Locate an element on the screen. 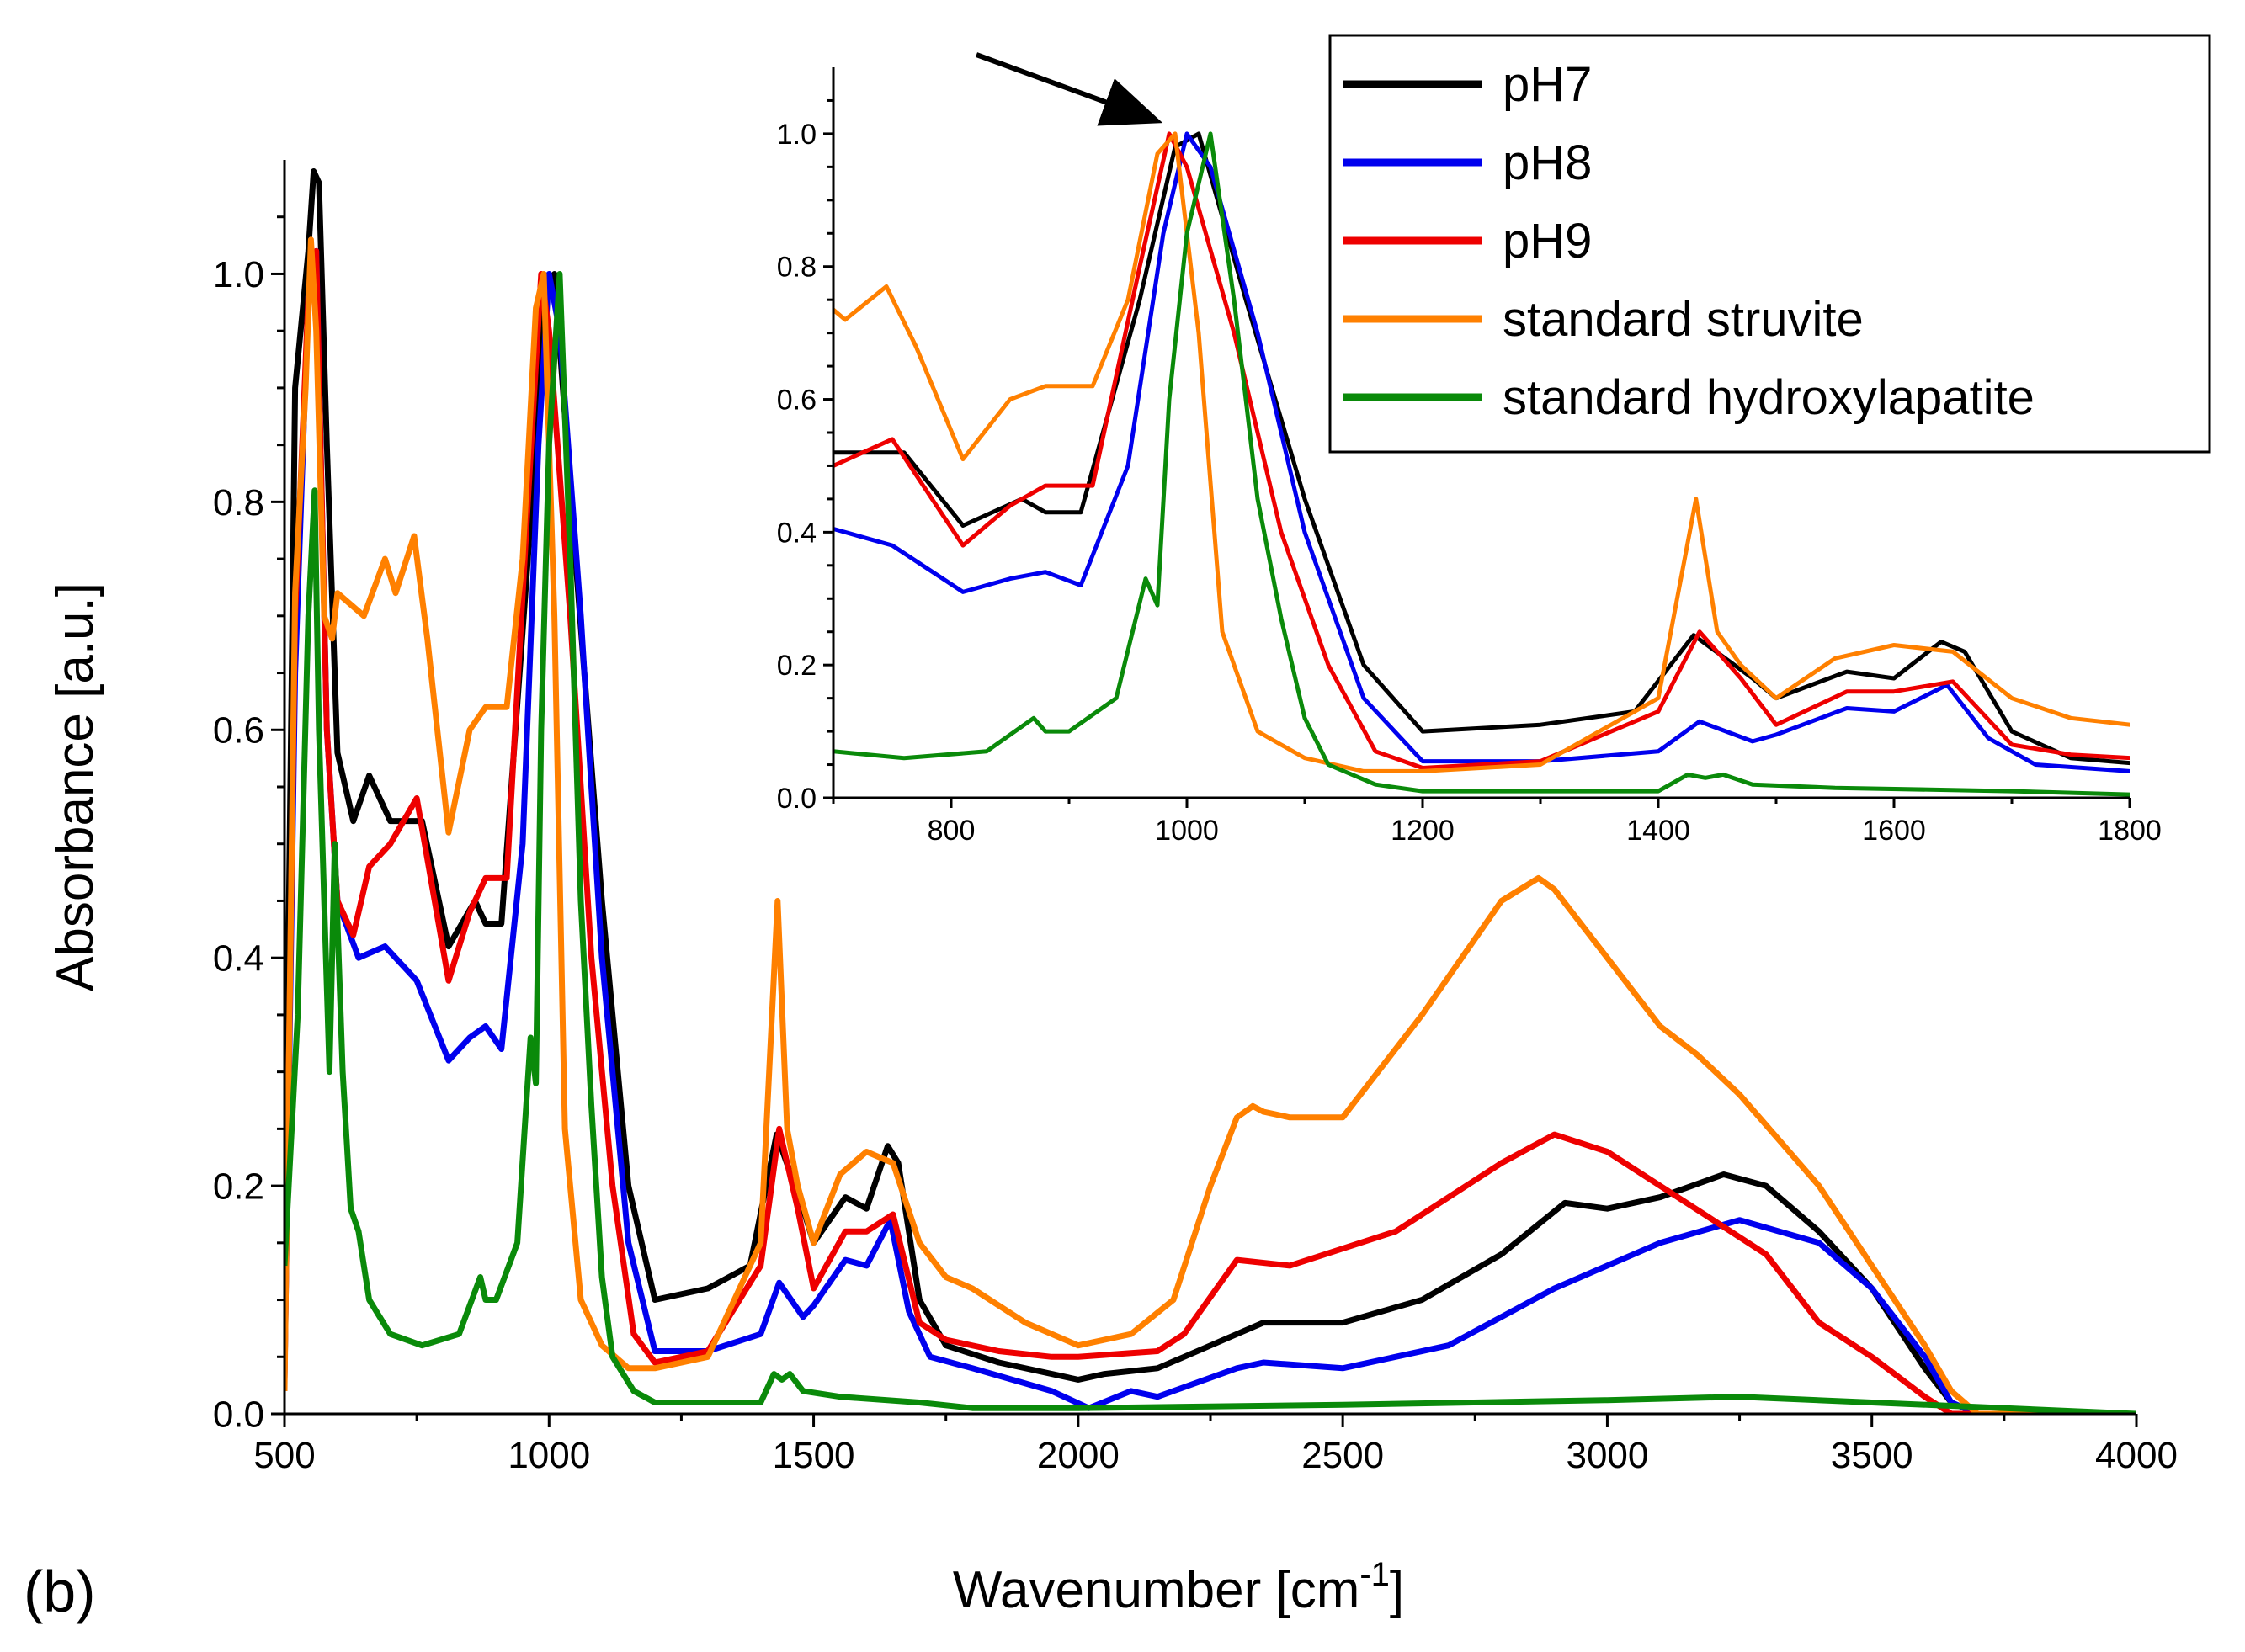 The height and width of the screenshot is (1652, 2245). main-y-tick-label: 0.8 is located at coordinates (239, 502).